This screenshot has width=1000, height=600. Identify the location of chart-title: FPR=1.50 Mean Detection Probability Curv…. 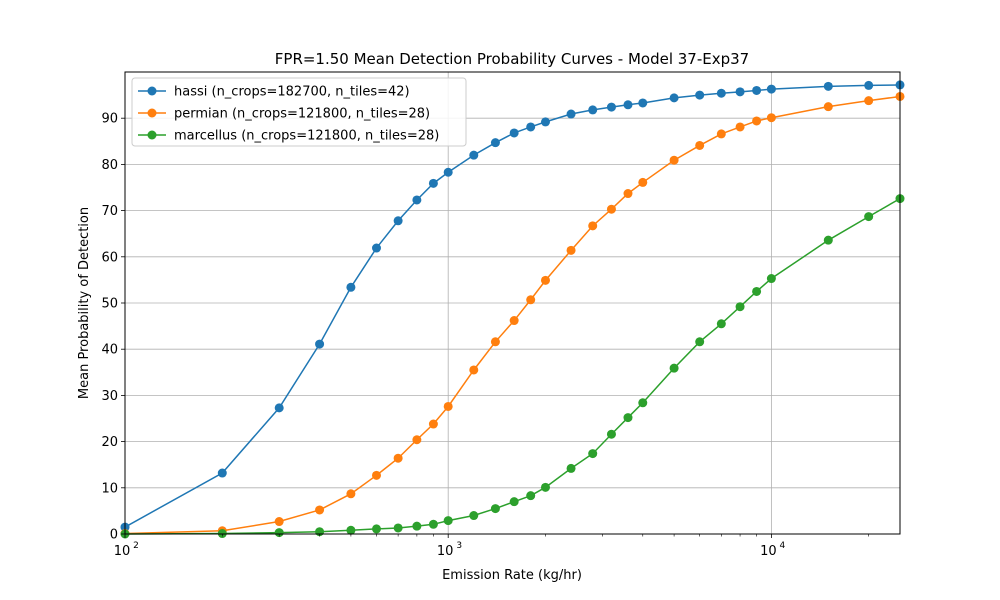
(512, 59).